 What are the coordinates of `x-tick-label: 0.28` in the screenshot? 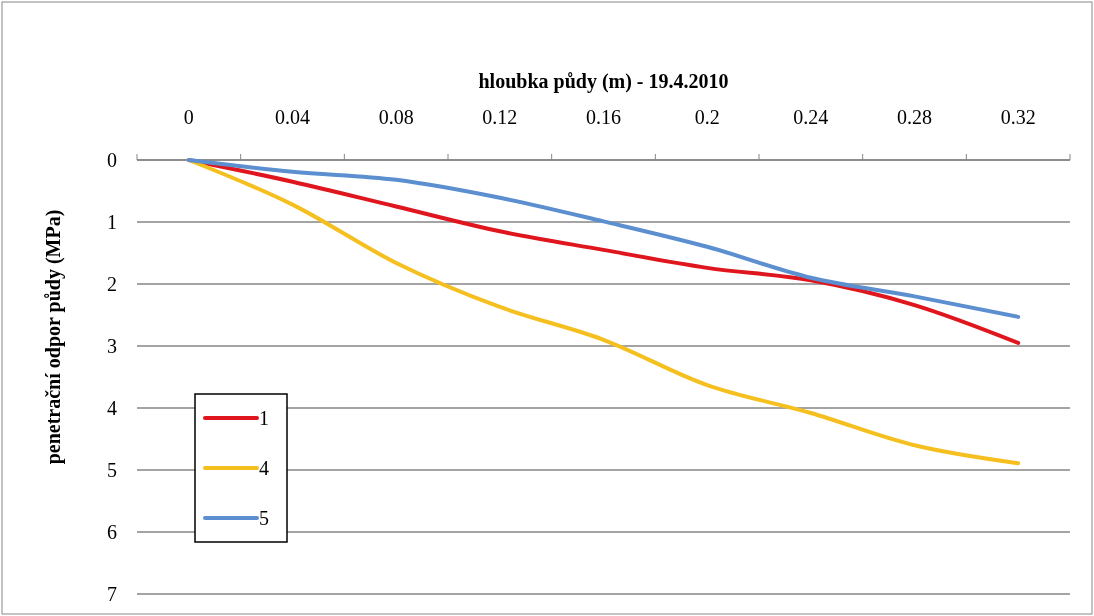 It's located at (914, 117).